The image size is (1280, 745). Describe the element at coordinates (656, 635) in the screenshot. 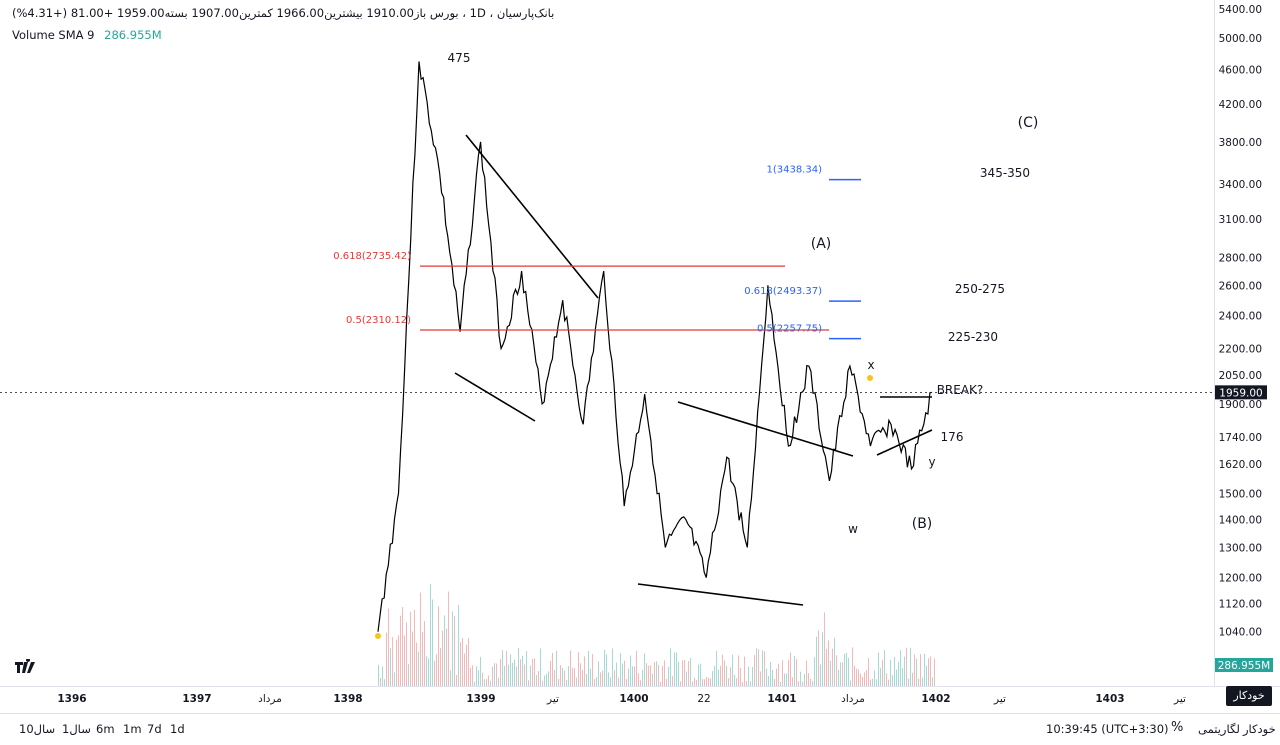

I see `volume-bars` at that location.